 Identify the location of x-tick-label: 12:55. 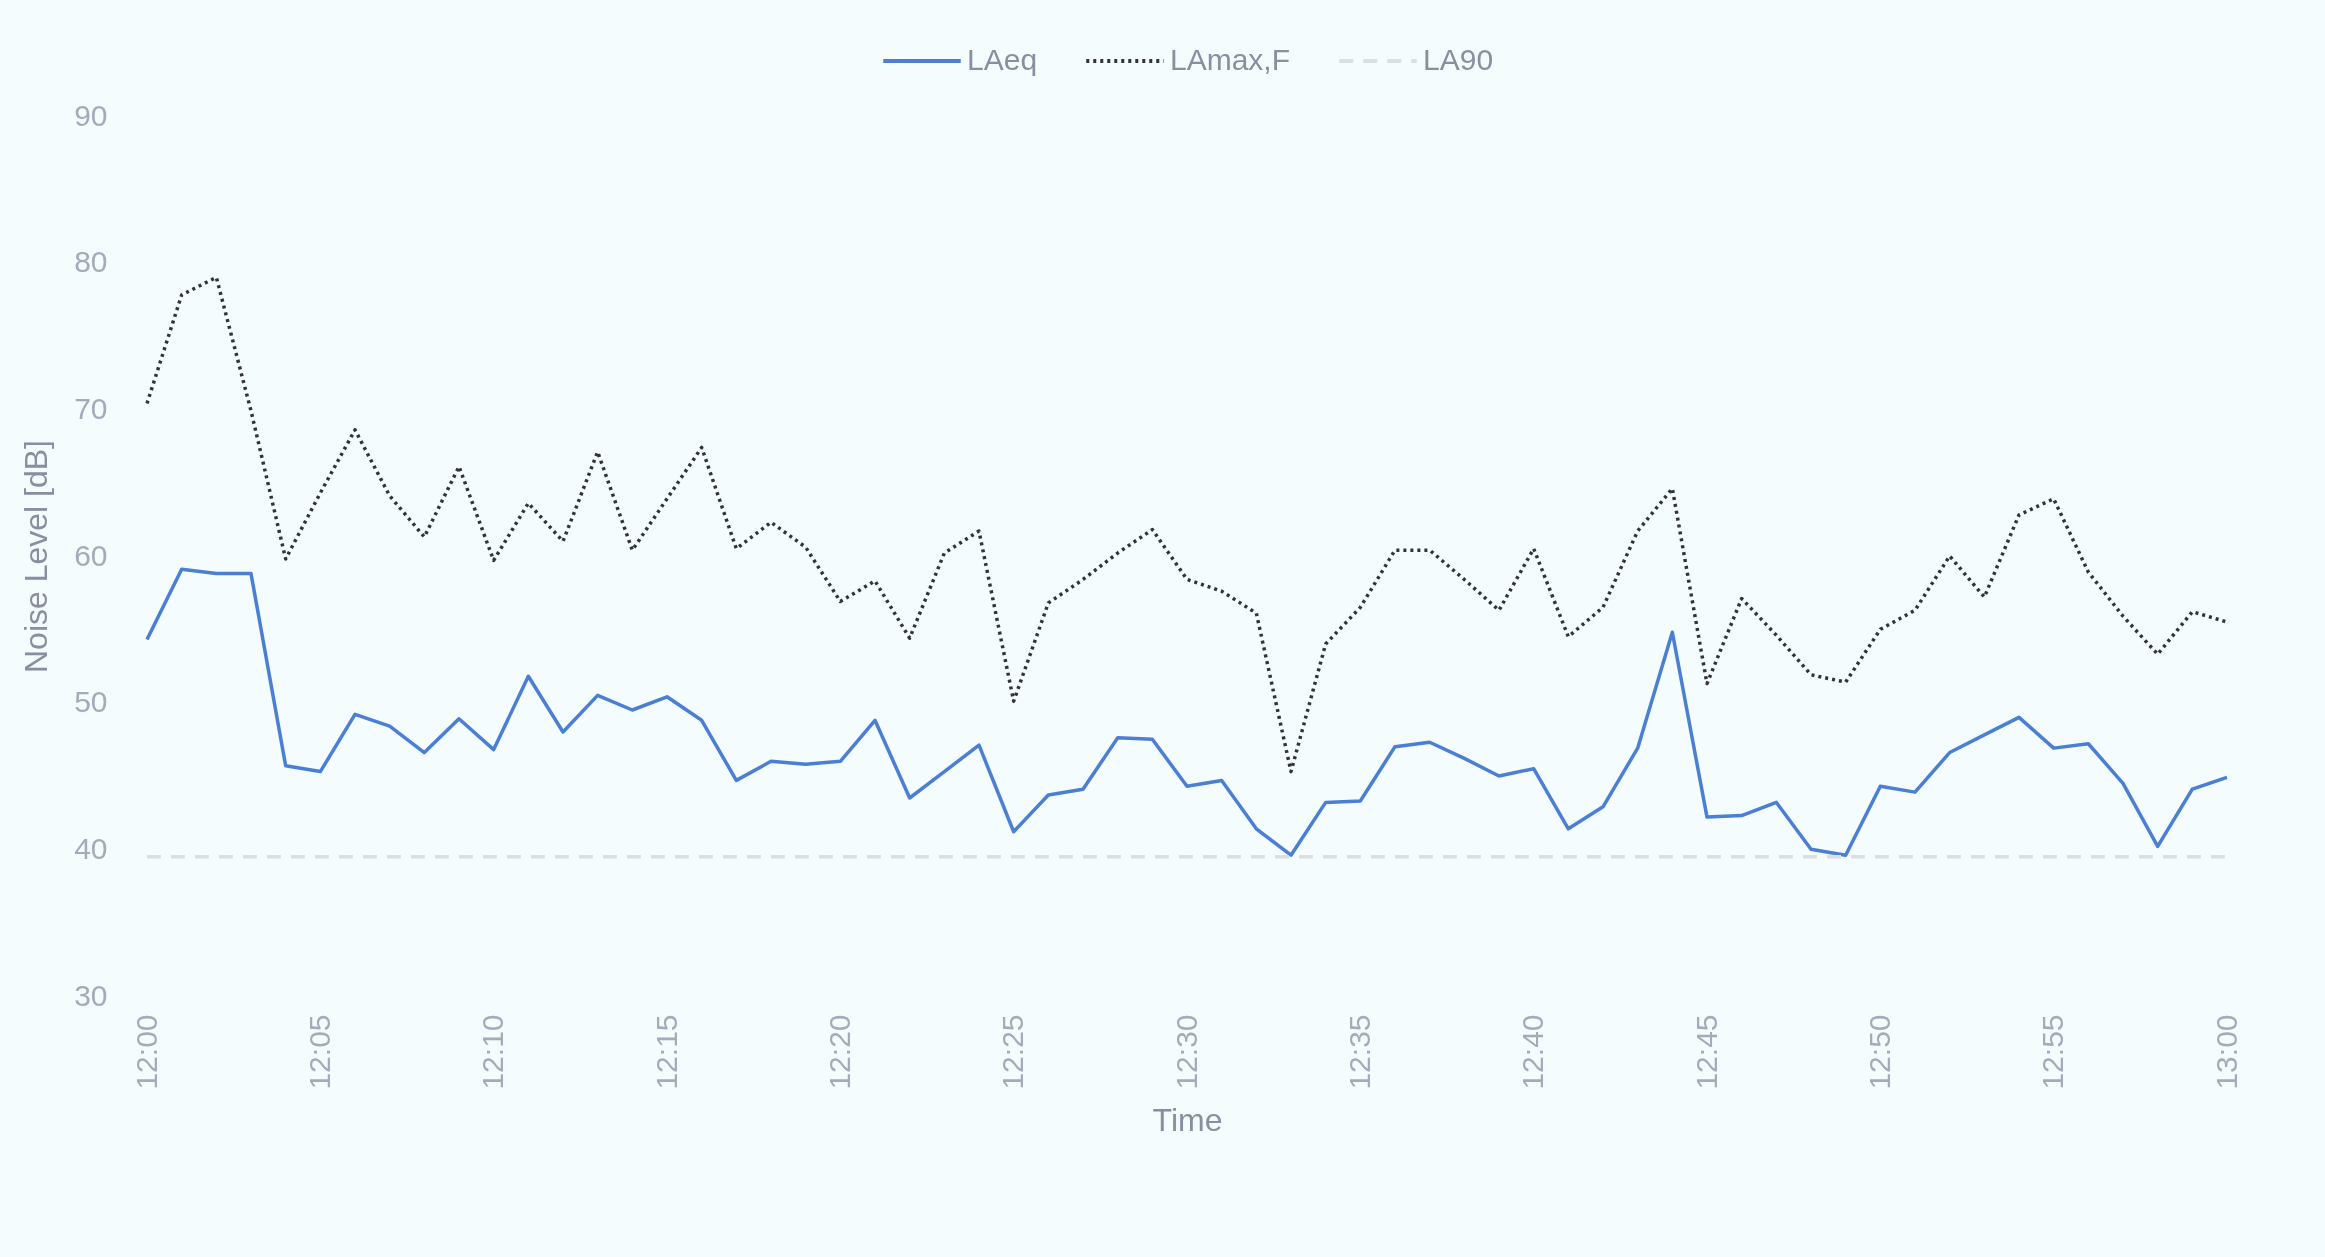
(2053, 1052).